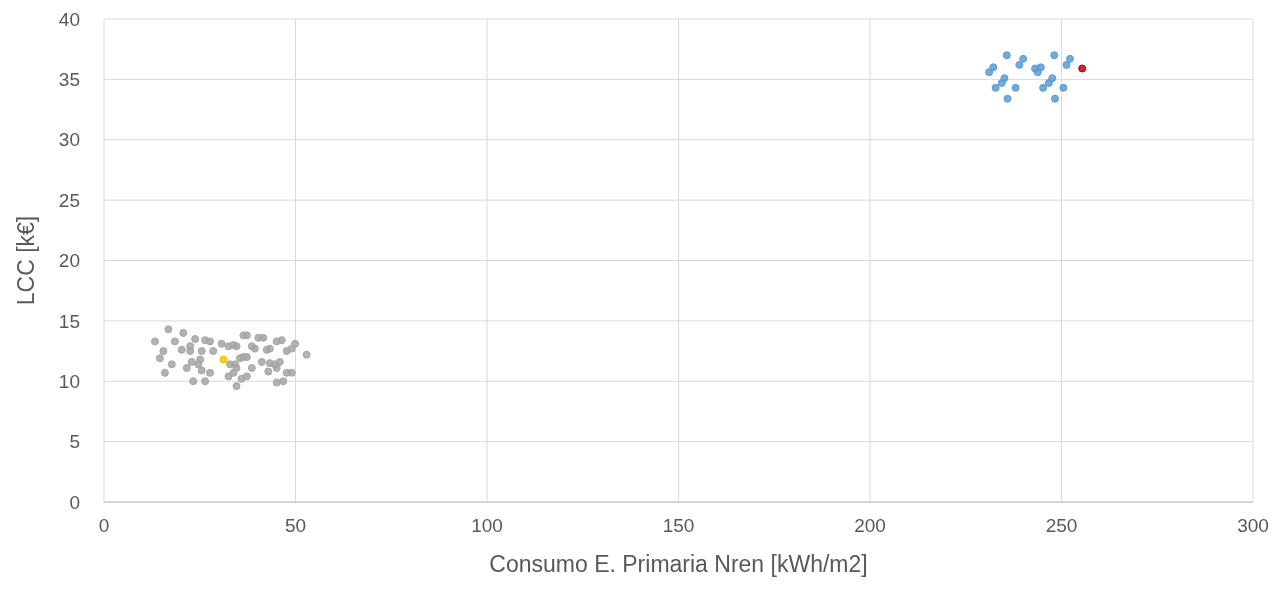 The width and height of the screenshot is (1285, 590). I want to click on y-tick-label: 40, so click(69, 19).